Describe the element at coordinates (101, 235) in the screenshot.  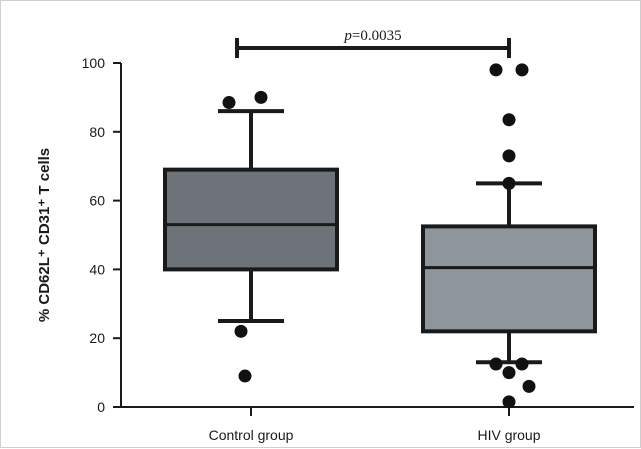
I see `y-axis-ticks: 0 20 40 60 80 100` at that location.